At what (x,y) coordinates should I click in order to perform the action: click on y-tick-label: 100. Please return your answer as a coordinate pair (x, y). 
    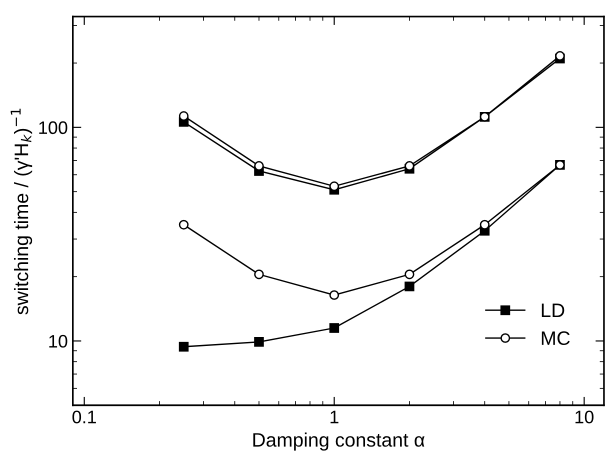
    Looking at the image, I should click on (53, 127).